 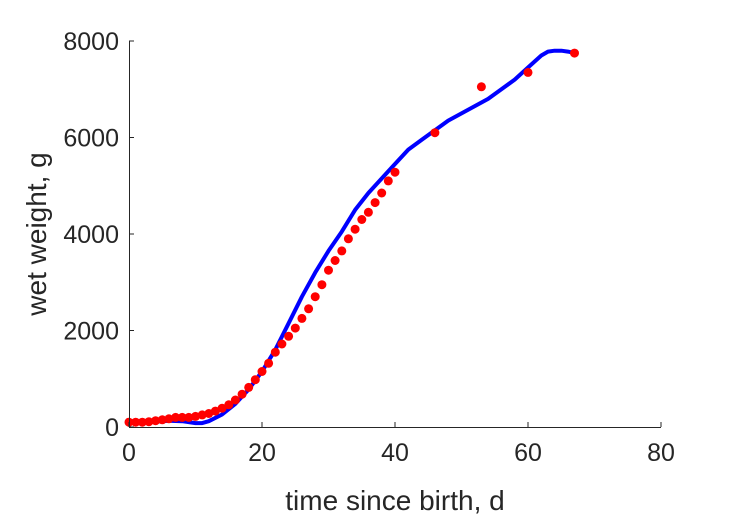 I want to click on x-ticks: 0 20 40 60 80, so click(x=398, y=444).